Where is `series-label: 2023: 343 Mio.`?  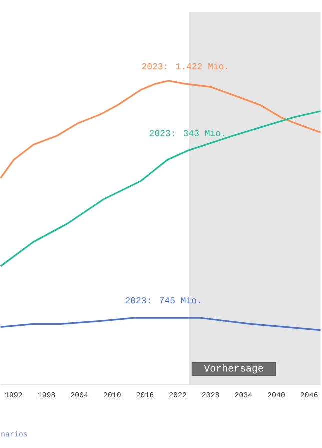 series-label: 2023: 343 Mio. is located at coordinates (187, 133).